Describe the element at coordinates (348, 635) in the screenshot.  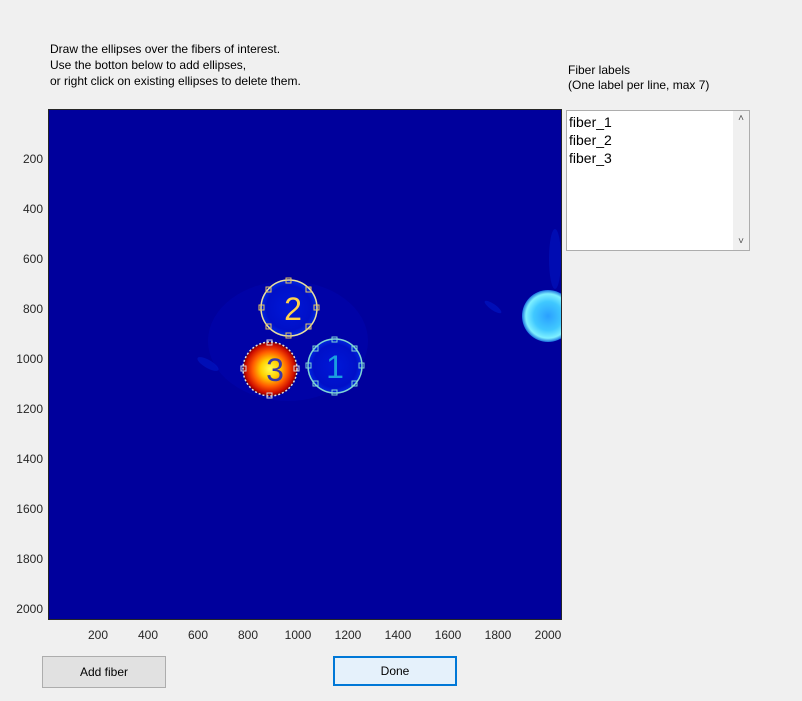
I see `x-tick-label: 1200` at that location.